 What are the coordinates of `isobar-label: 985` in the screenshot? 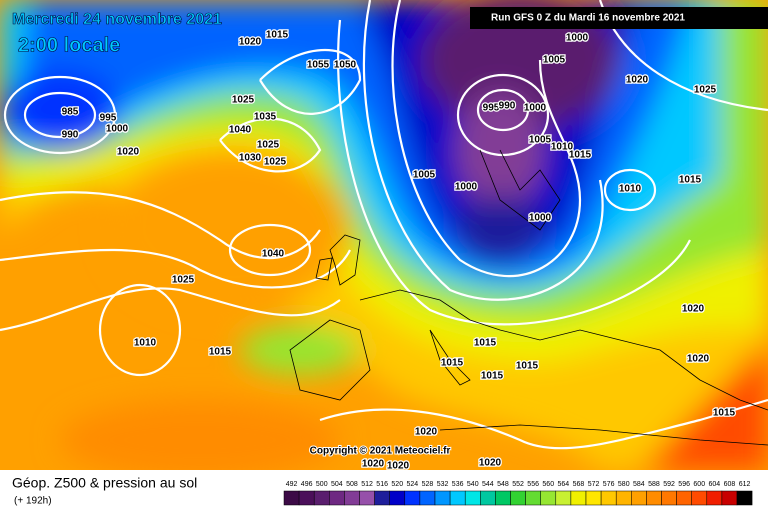 It's located at (70, 112).